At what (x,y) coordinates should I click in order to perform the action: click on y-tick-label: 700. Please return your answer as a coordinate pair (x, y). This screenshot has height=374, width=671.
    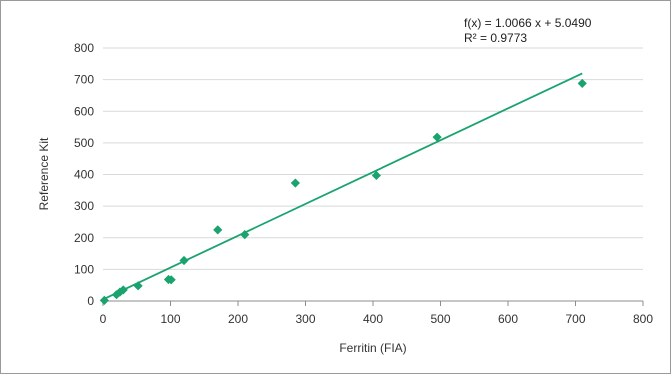
    Looking at the image, I should click on (84, 80).